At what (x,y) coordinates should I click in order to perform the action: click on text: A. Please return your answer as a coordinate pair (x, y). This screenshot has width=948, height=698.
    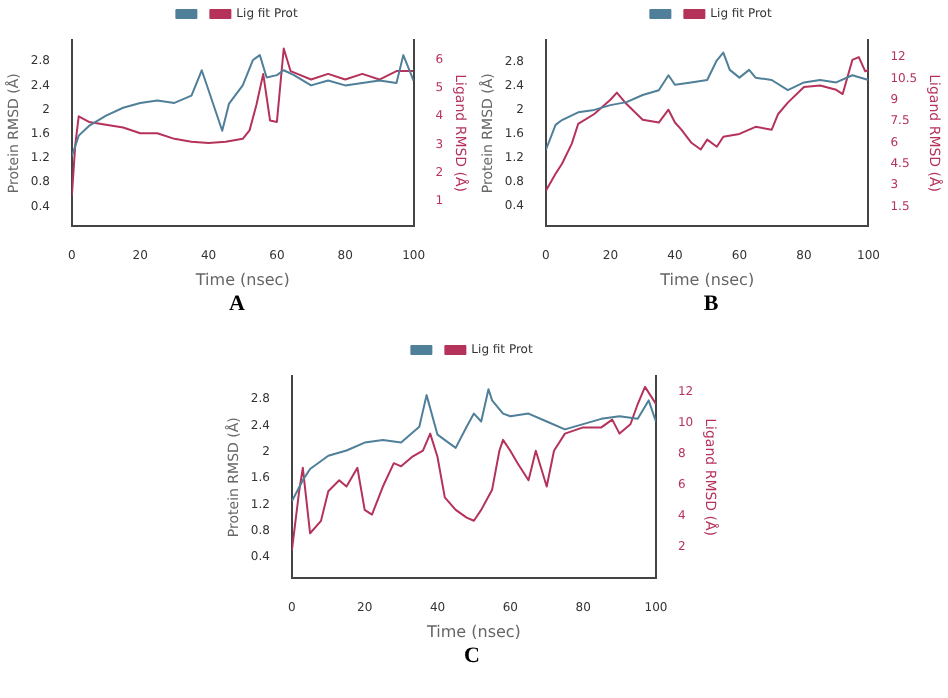
    Looking at the image, I should click on (237, 304).